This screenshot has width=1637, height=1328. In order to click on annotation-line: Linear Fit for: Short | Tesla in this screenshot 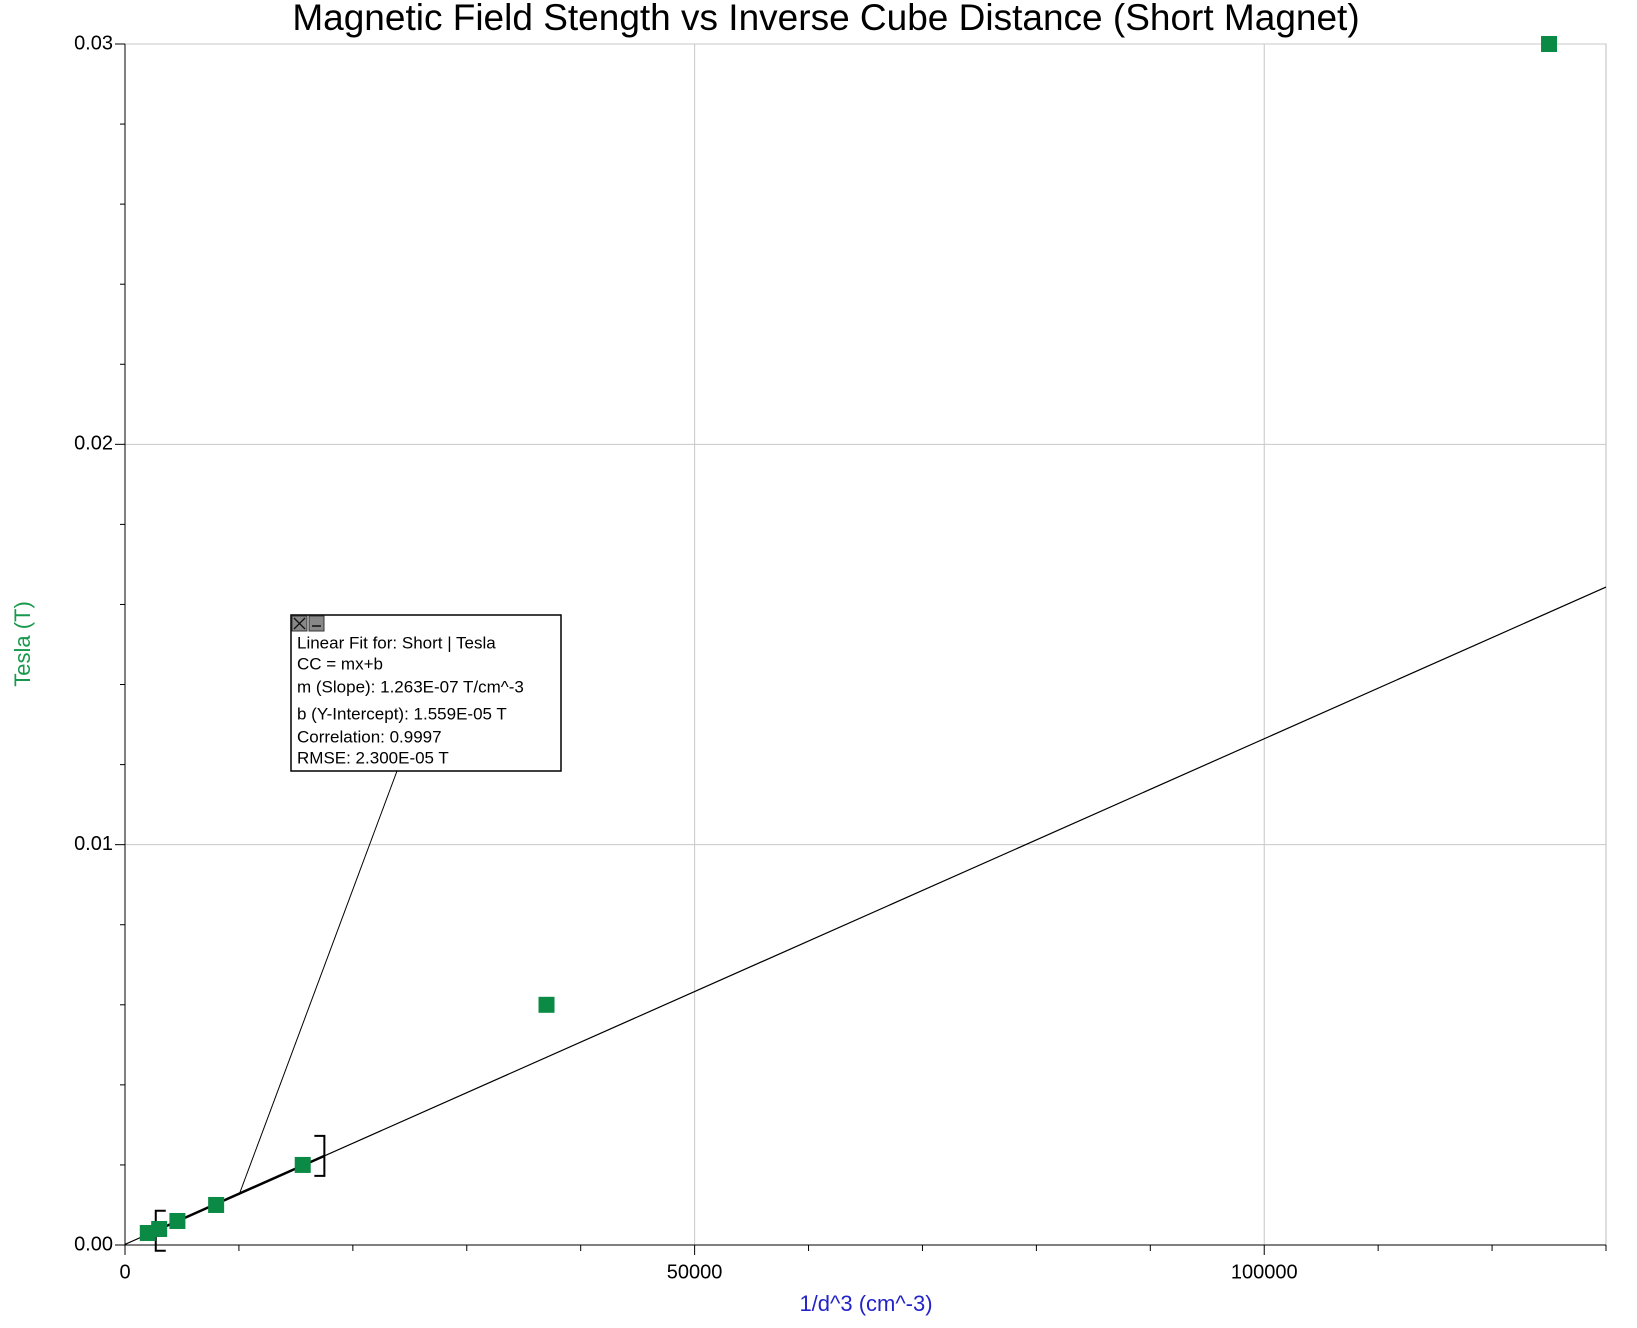, I will do `click(396, 642)`.